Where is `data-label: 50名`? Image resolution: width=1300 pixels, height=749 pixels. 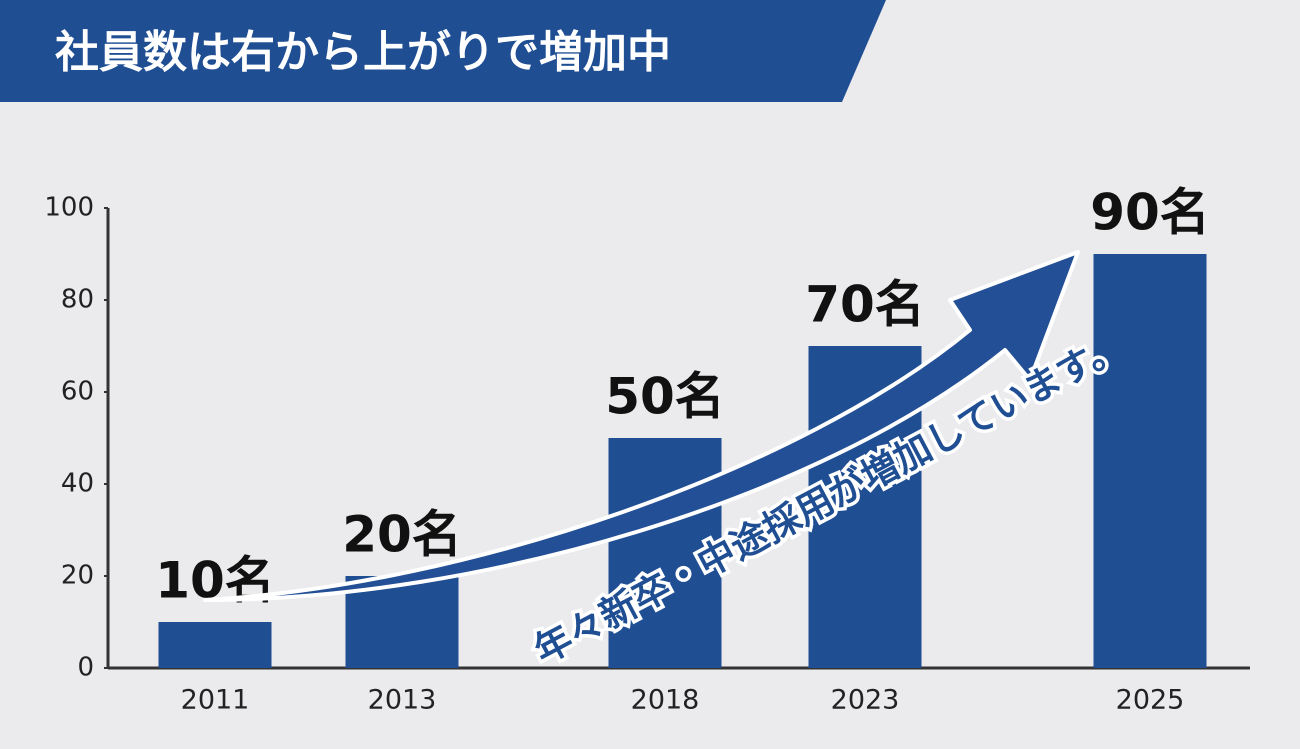
data-label: 50名 is located at coordinates (665, 397).